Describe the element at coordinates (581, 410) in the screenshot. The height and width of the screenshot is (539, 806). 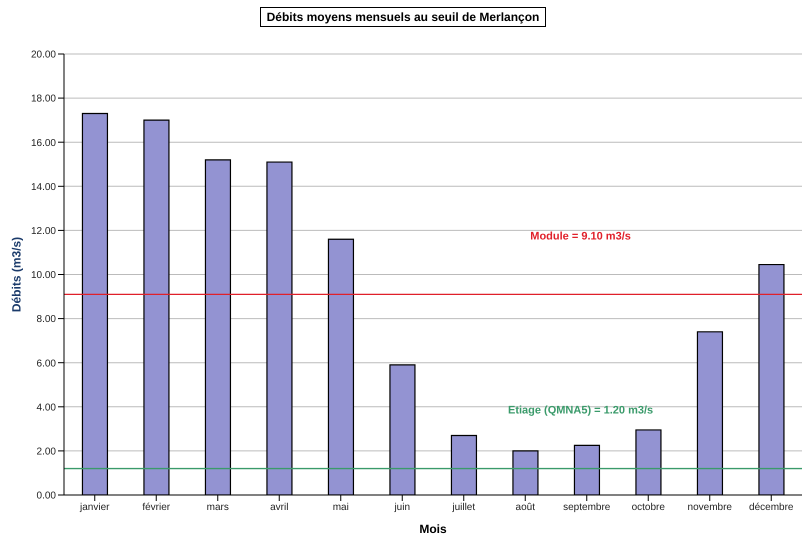
I see `ref-line-label: Etiage (QMNA5) = 1.20 m3/s` at that location.